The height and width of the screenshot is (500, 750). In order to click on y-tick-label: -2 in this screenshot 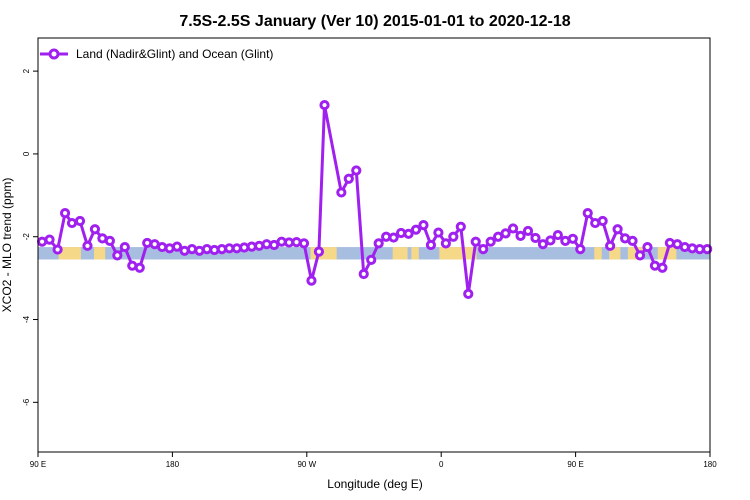, I will do `click(26, 237)`.